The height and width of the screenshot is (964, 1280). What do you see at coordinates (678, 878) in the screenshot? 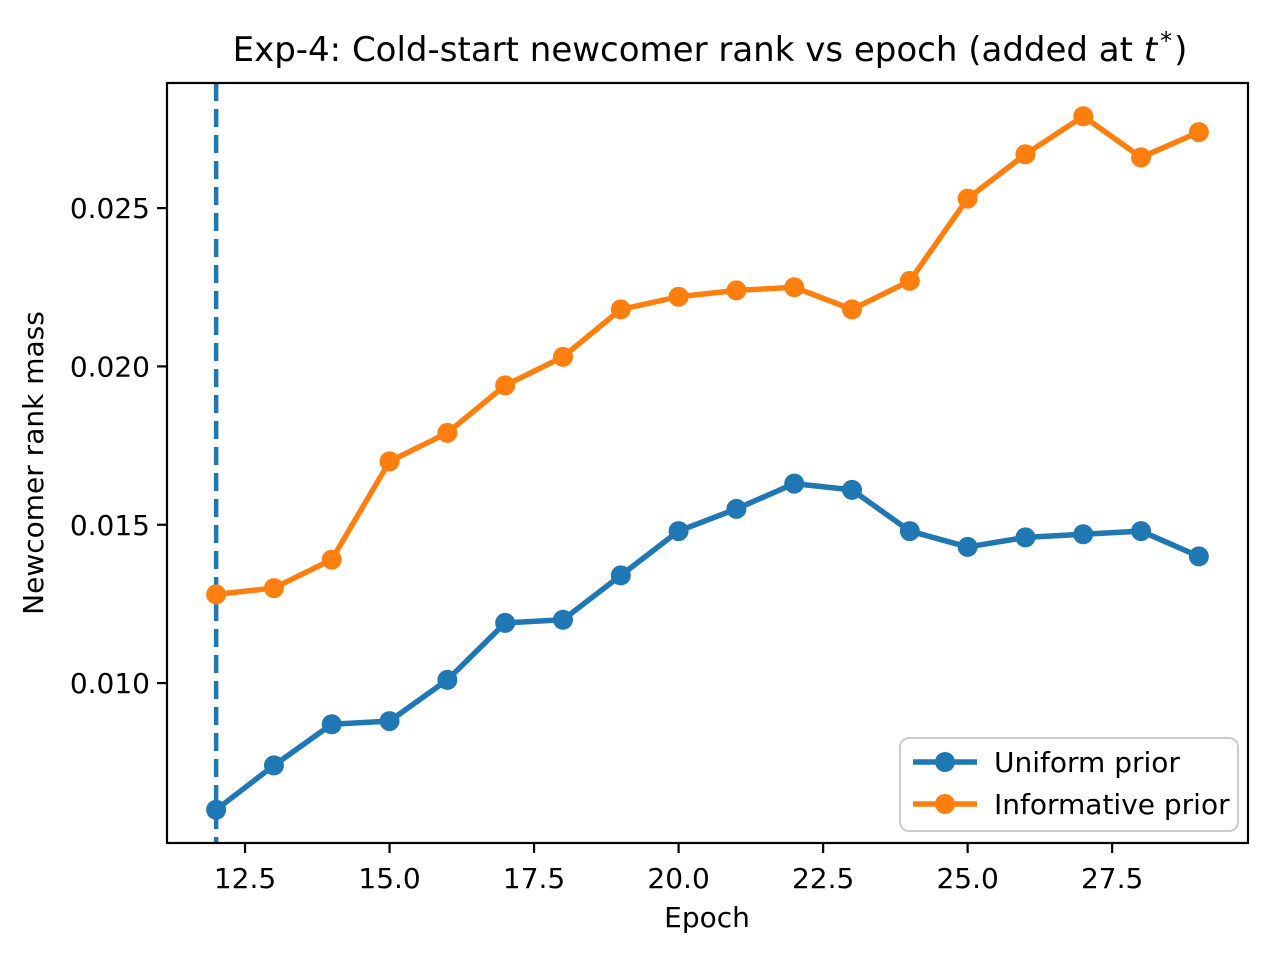
I see `x-tick-label: 20.0` at bounding box center [678, 878].